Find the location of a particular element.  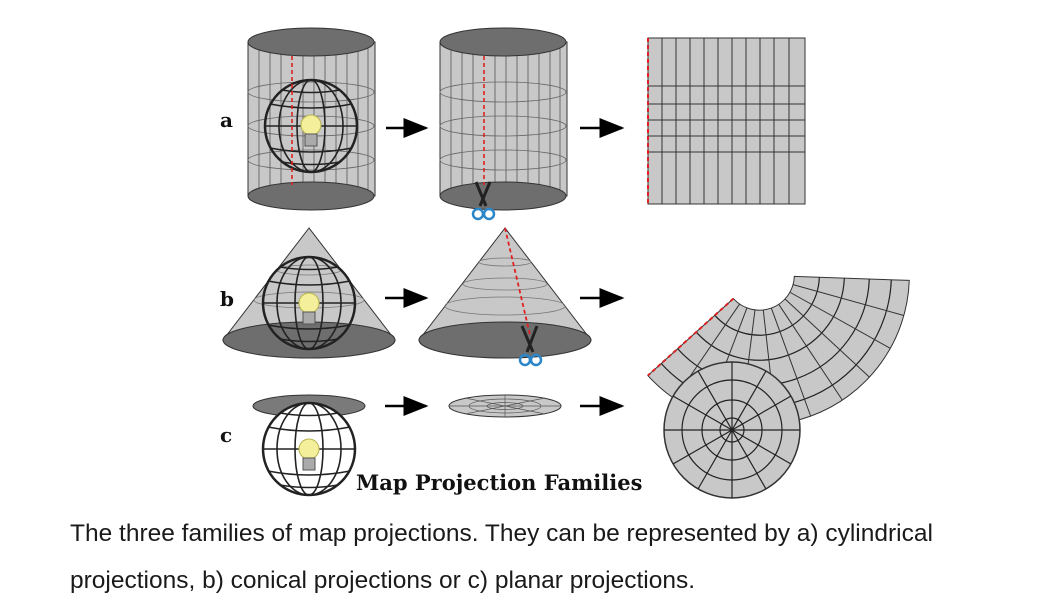

cone-with-globe is located at coordinates (309, 293).